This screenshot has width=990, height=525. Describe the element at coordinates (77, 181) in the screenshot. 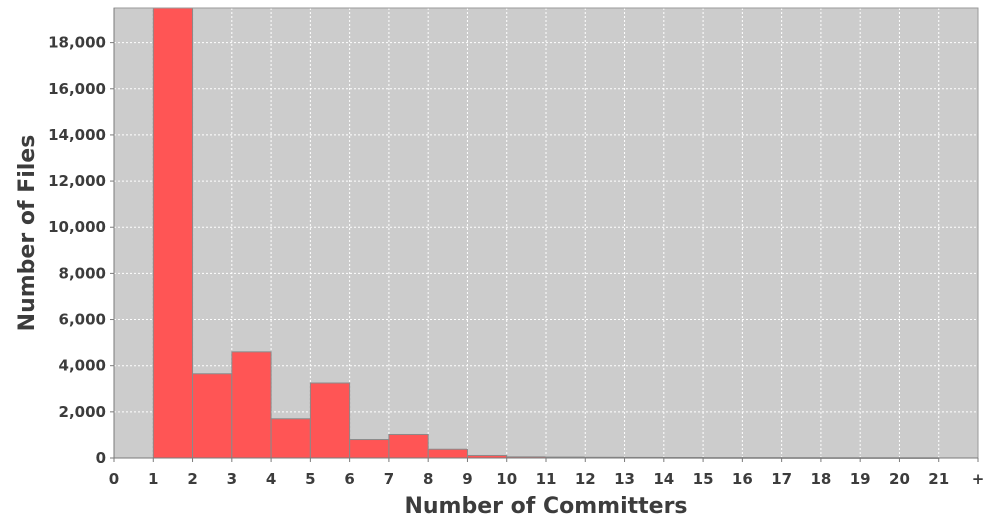

I see `y-tick-label: 12,000` at that location.